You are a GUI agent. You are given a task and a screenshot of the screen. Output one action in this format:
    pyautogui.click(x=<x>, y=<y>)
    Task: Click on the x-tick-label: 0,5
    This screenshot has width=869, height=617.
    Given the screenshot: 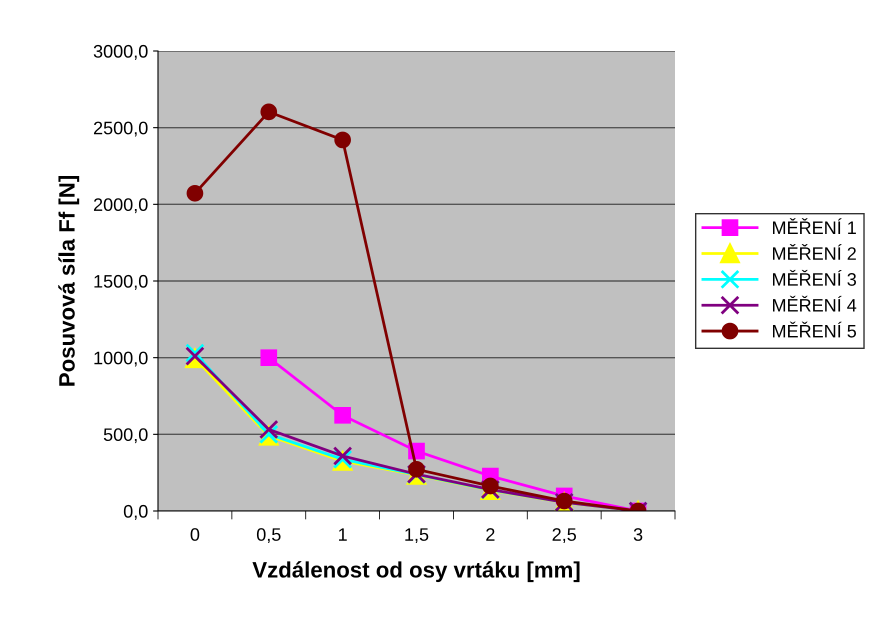 What is the action you would take?
    pyautogui.click(x=268, y=536)
    